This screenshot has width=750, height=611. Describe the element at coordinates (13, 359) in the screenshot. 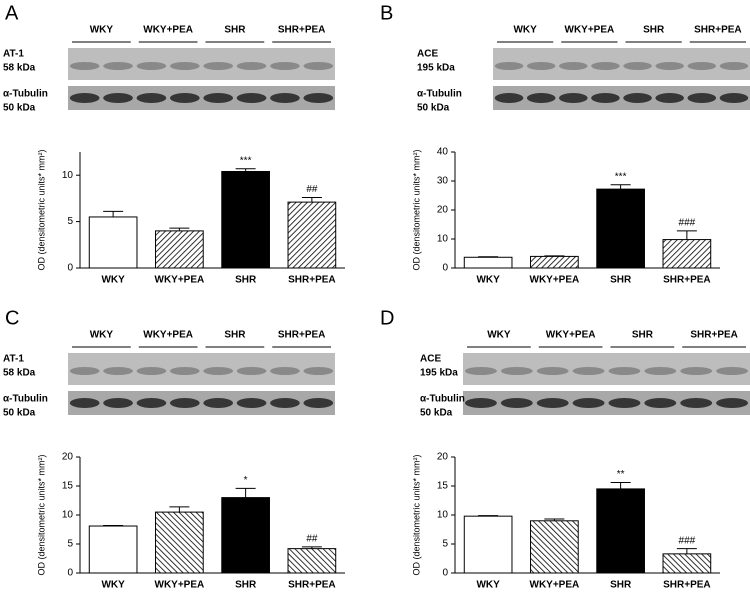

I see `blot-label: AT-1` at that location.